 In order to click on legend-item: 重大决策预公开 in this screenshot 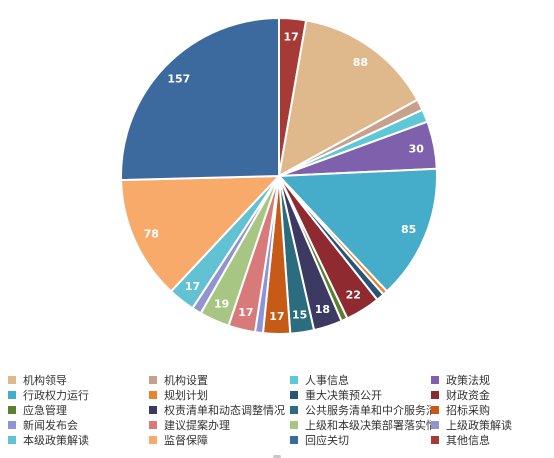, I will do `click(360, 394)`.